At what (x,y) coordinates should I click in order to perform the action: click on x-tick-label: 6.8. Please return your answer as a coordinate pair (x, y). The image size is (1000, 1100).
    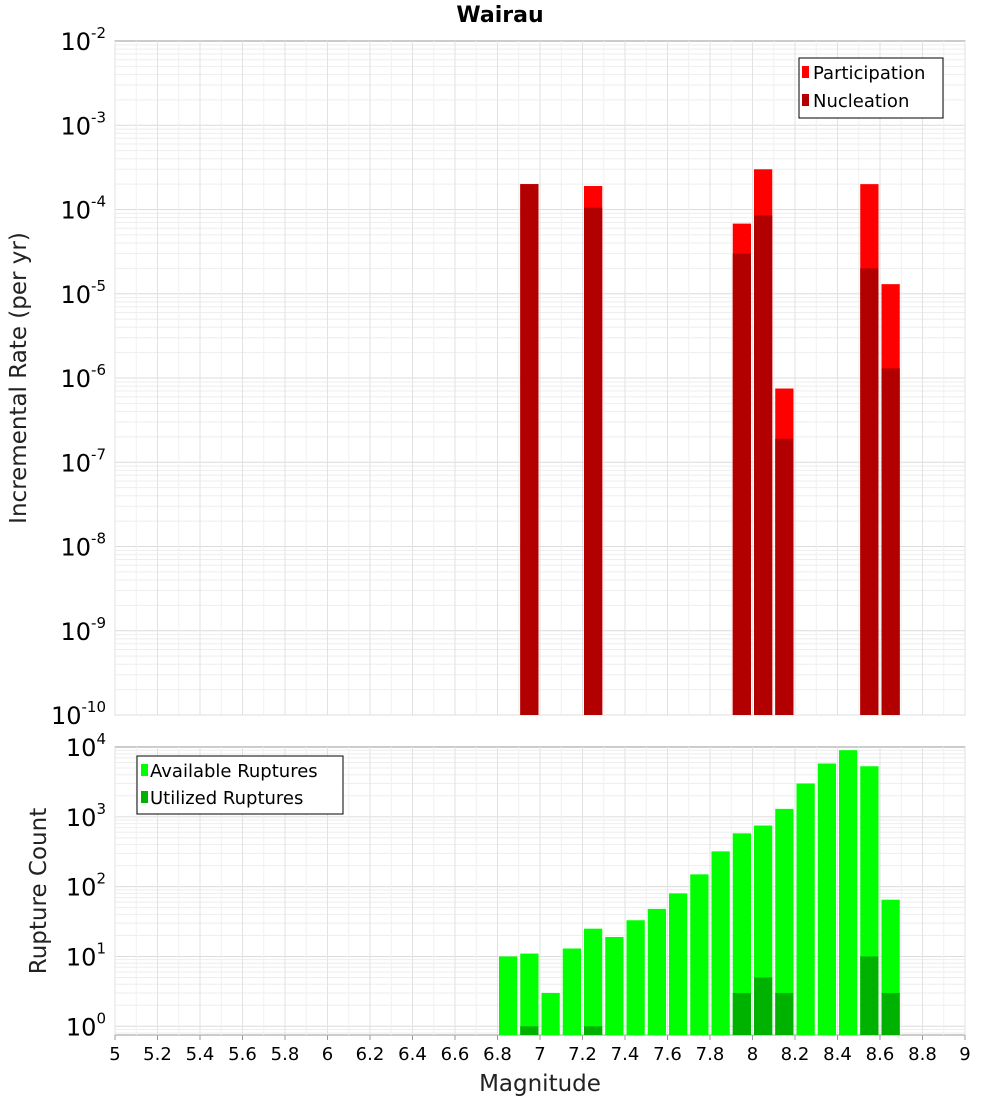
    Looking at the image, I should click on (497, 1054).